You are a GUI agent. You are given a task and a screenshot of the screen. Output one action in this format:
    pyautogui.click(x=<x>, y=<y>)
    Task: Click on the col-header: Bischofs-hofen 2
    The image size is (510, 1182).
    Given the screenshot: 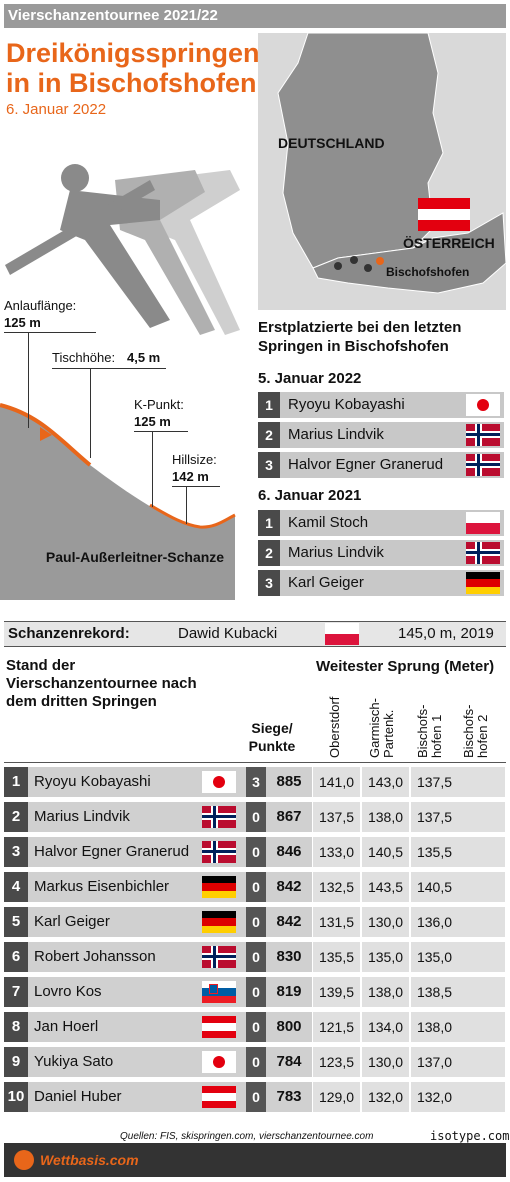 What is the action you would take?
    pyautogui.click(x=475, y=731)
    